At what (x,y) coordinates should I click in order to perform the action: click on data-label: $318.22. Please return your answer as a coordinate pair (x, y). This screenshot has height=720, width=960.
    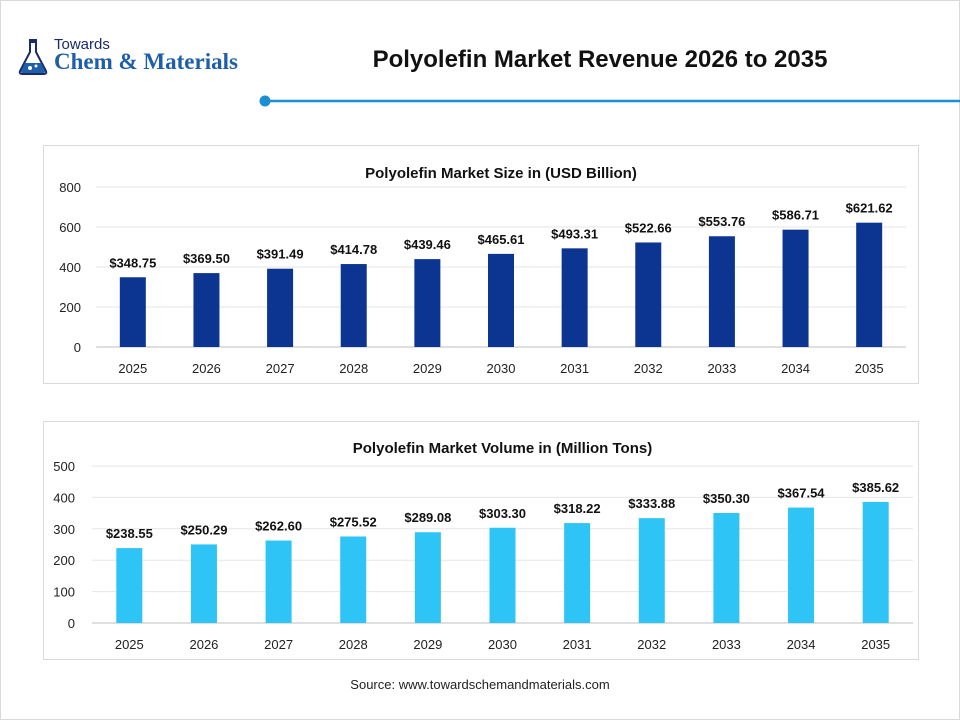
    Looking at the image, I should click on (577, 508).